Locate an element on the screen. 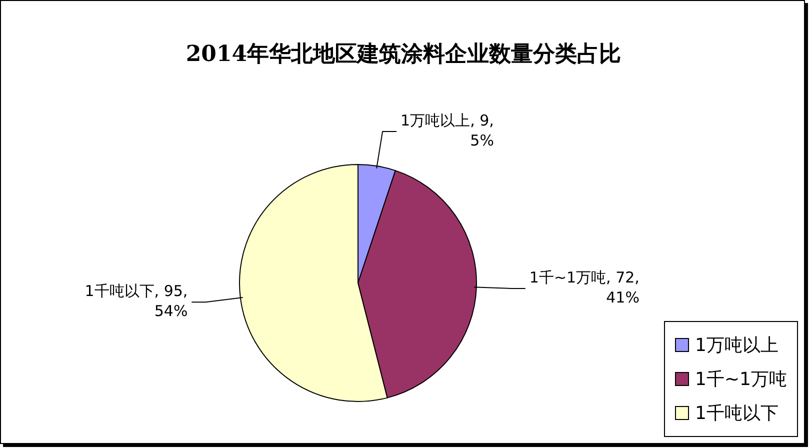  legend-label: 1千吨以下 is located at coordinates (736, 413).